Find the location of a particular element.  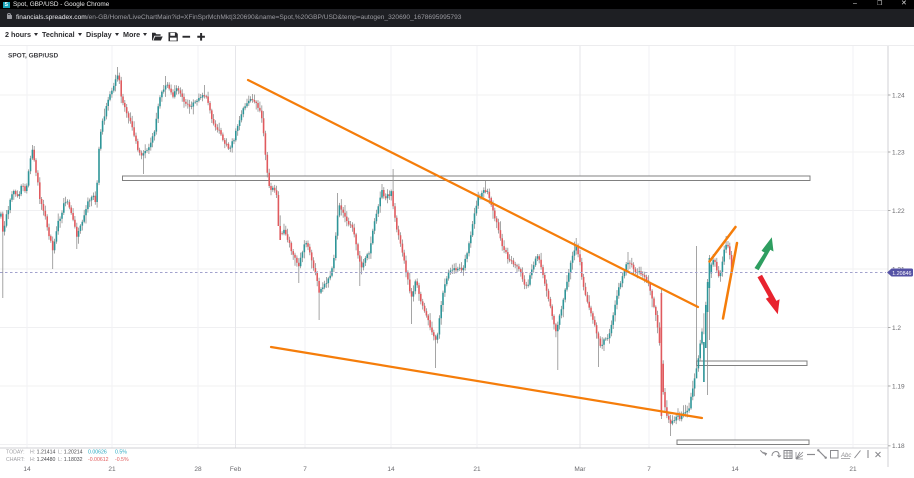

svg-text: TODAY: is located at coordinates (15, 452).